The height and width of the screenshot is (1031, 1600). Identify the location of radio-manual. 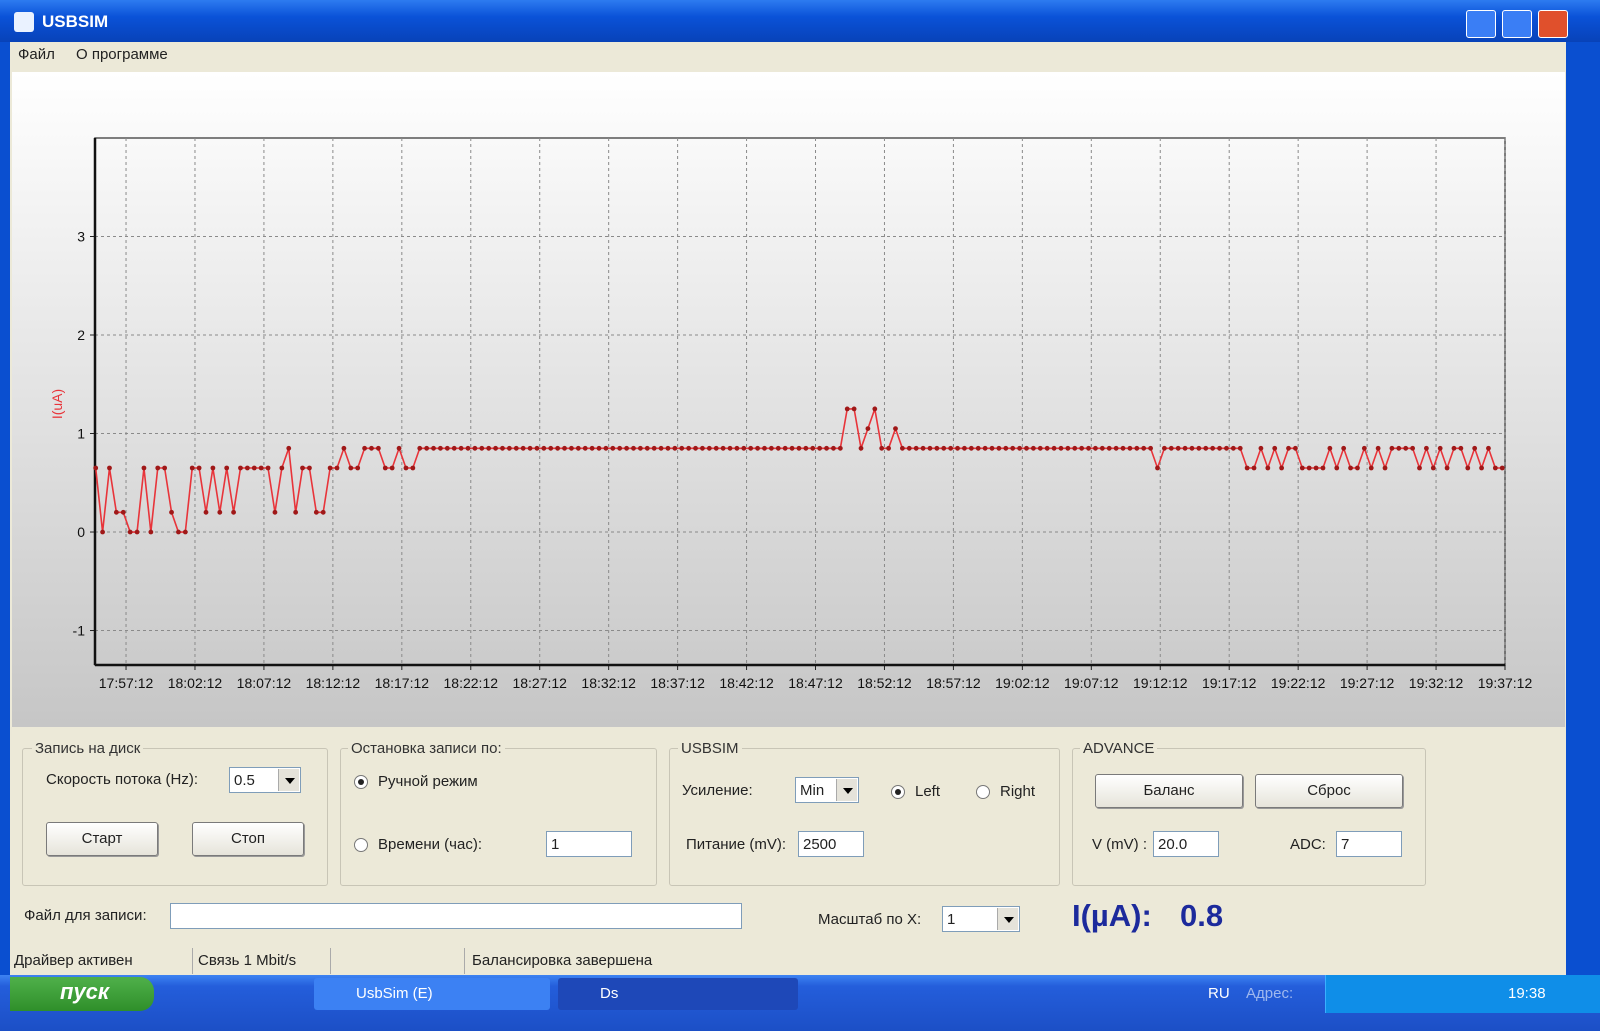
(361, 782).